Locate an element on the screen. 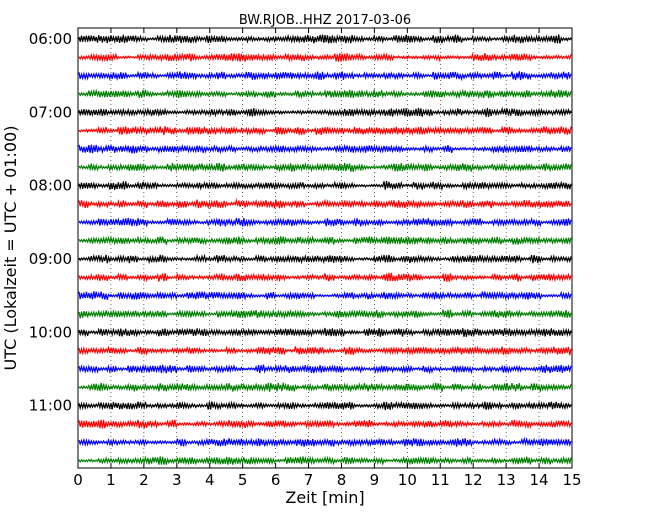  x-tick-label: 15 is located at coordinates (571, 480).